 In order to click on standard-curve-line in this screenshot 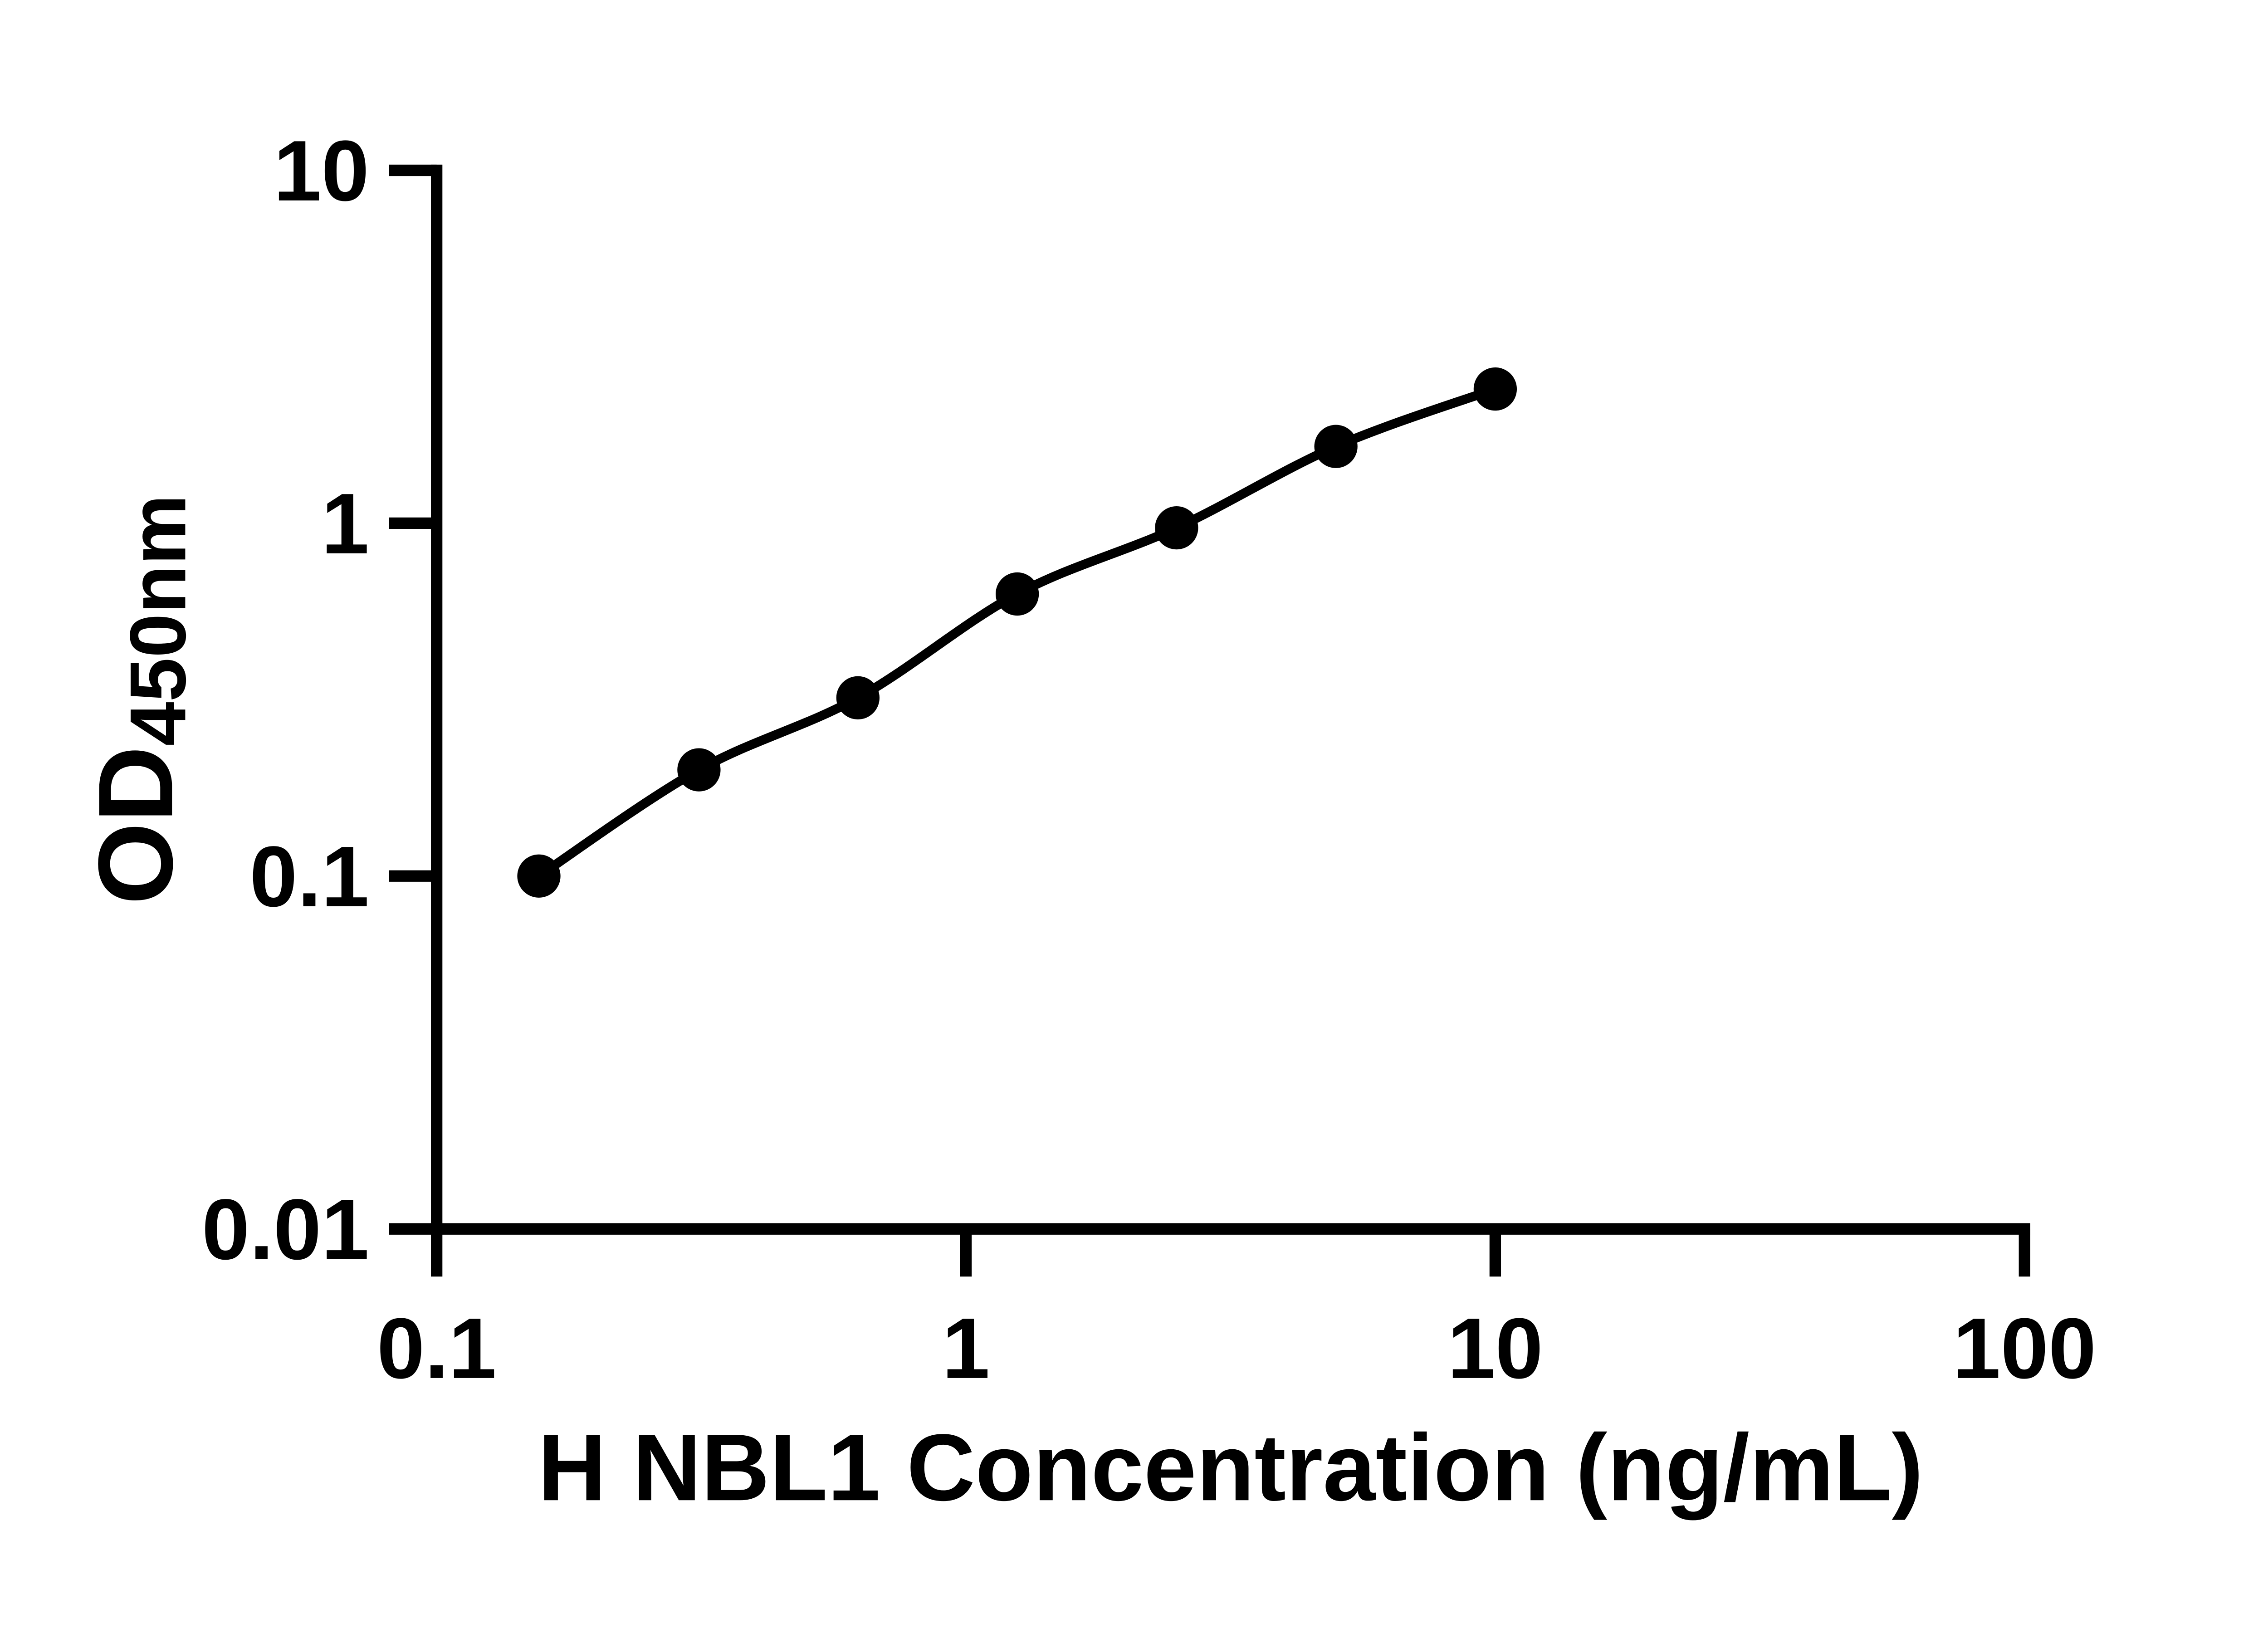, I will do `click(1017, 632)`.